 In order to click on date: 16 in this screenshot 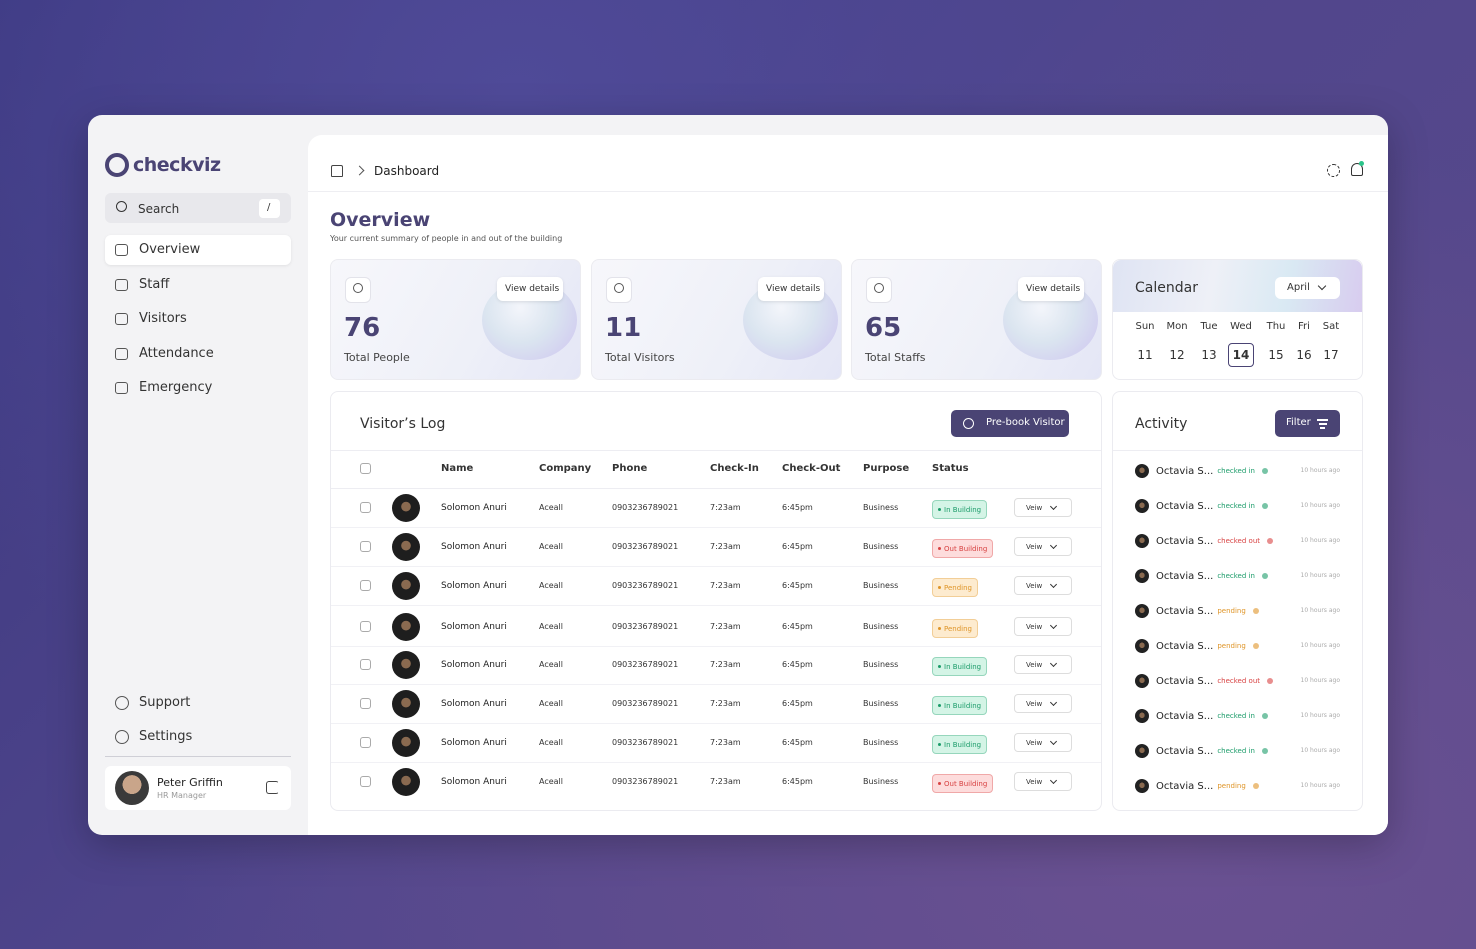, I will do `click(1304, 355)`.